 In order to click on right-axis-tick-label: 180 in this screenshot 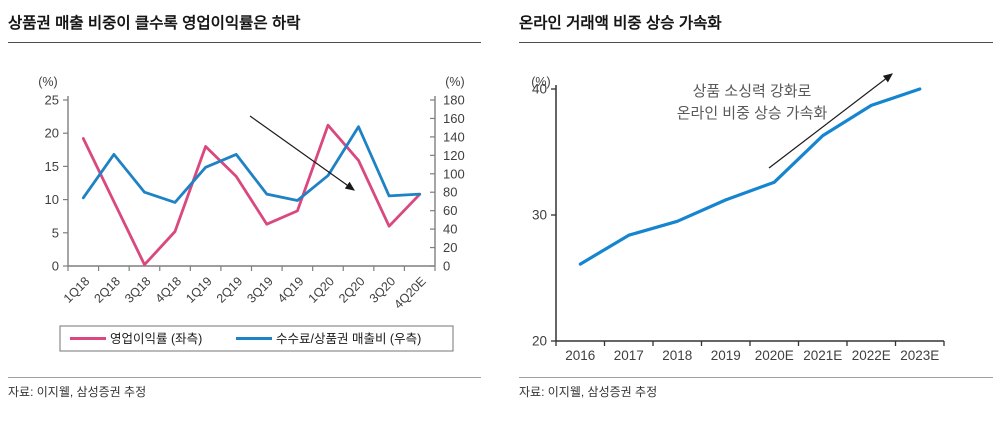, I will do `click(454, 100)`.